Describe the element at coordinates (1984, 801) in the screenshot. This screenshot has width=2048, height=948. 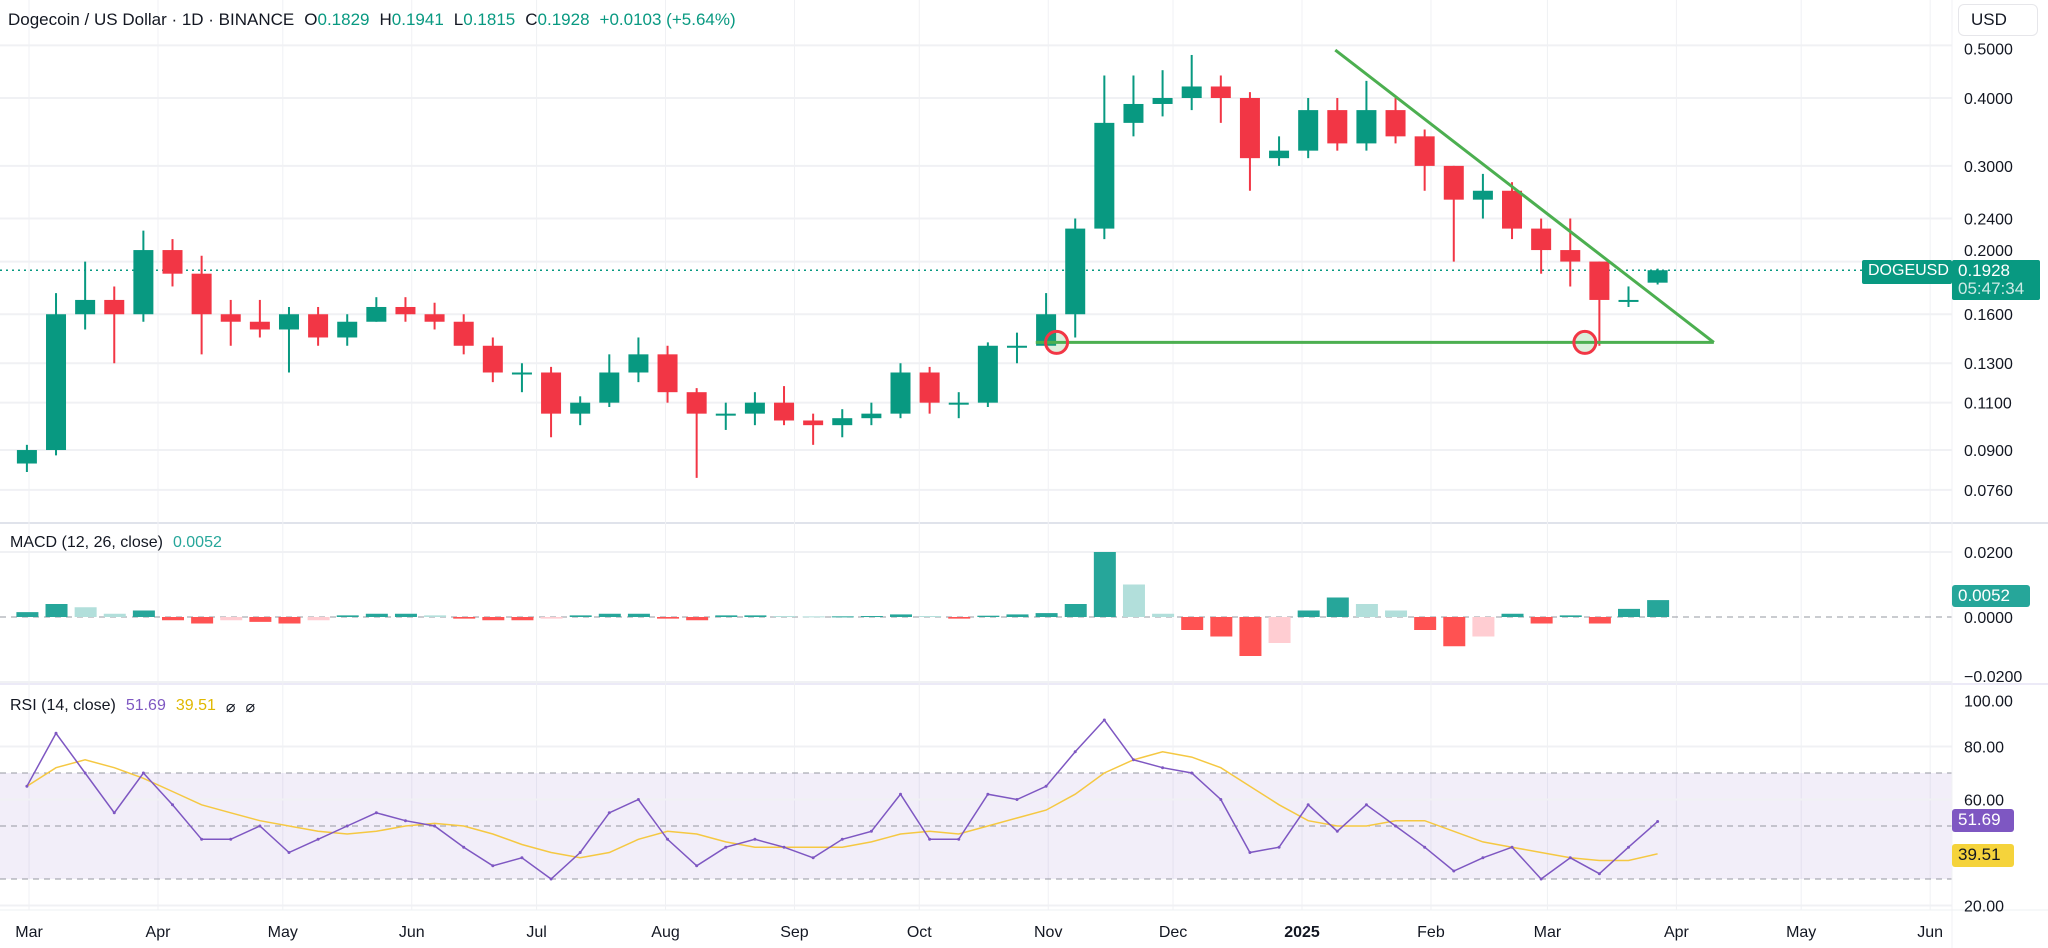
I see `rsi-tick-label: 60.00` at that location.